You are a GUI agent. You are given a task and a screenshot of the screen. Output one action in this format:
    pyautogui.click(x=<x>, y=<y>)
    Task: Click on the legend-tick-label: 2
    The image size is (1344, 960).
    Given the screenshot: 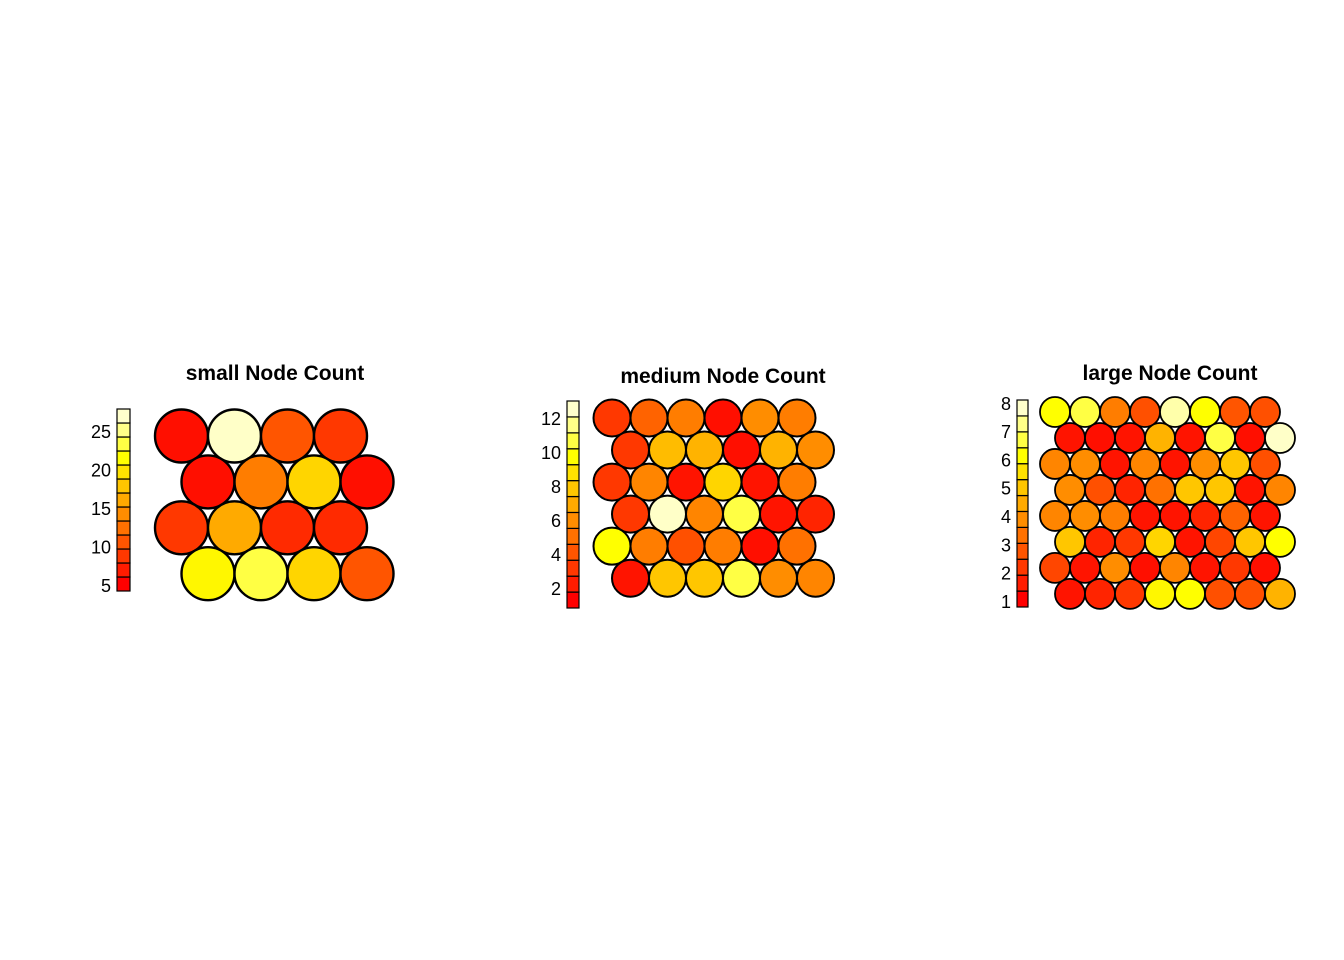 What is the action you would take?
    pyautogui.click(x=556, y=589)
    